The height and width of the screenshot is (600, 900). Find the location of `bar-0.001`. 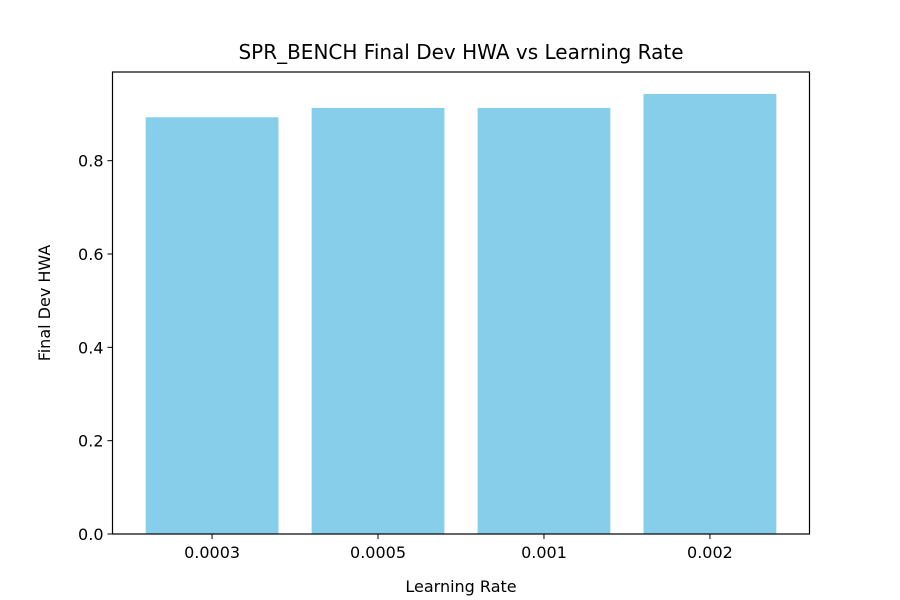

bar-0.001 is located at coordinates (544, 320).